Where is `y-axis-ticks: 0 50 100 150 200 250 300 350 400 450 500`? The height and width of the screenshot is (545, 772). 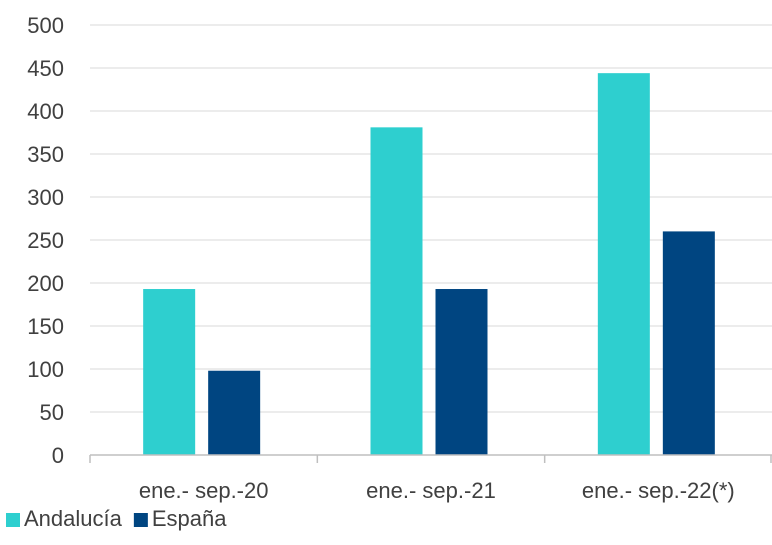 y-axis-ticks: 0 50 100 150 200 250 300 350 400 450 500 is located at coordinates (45, 240).